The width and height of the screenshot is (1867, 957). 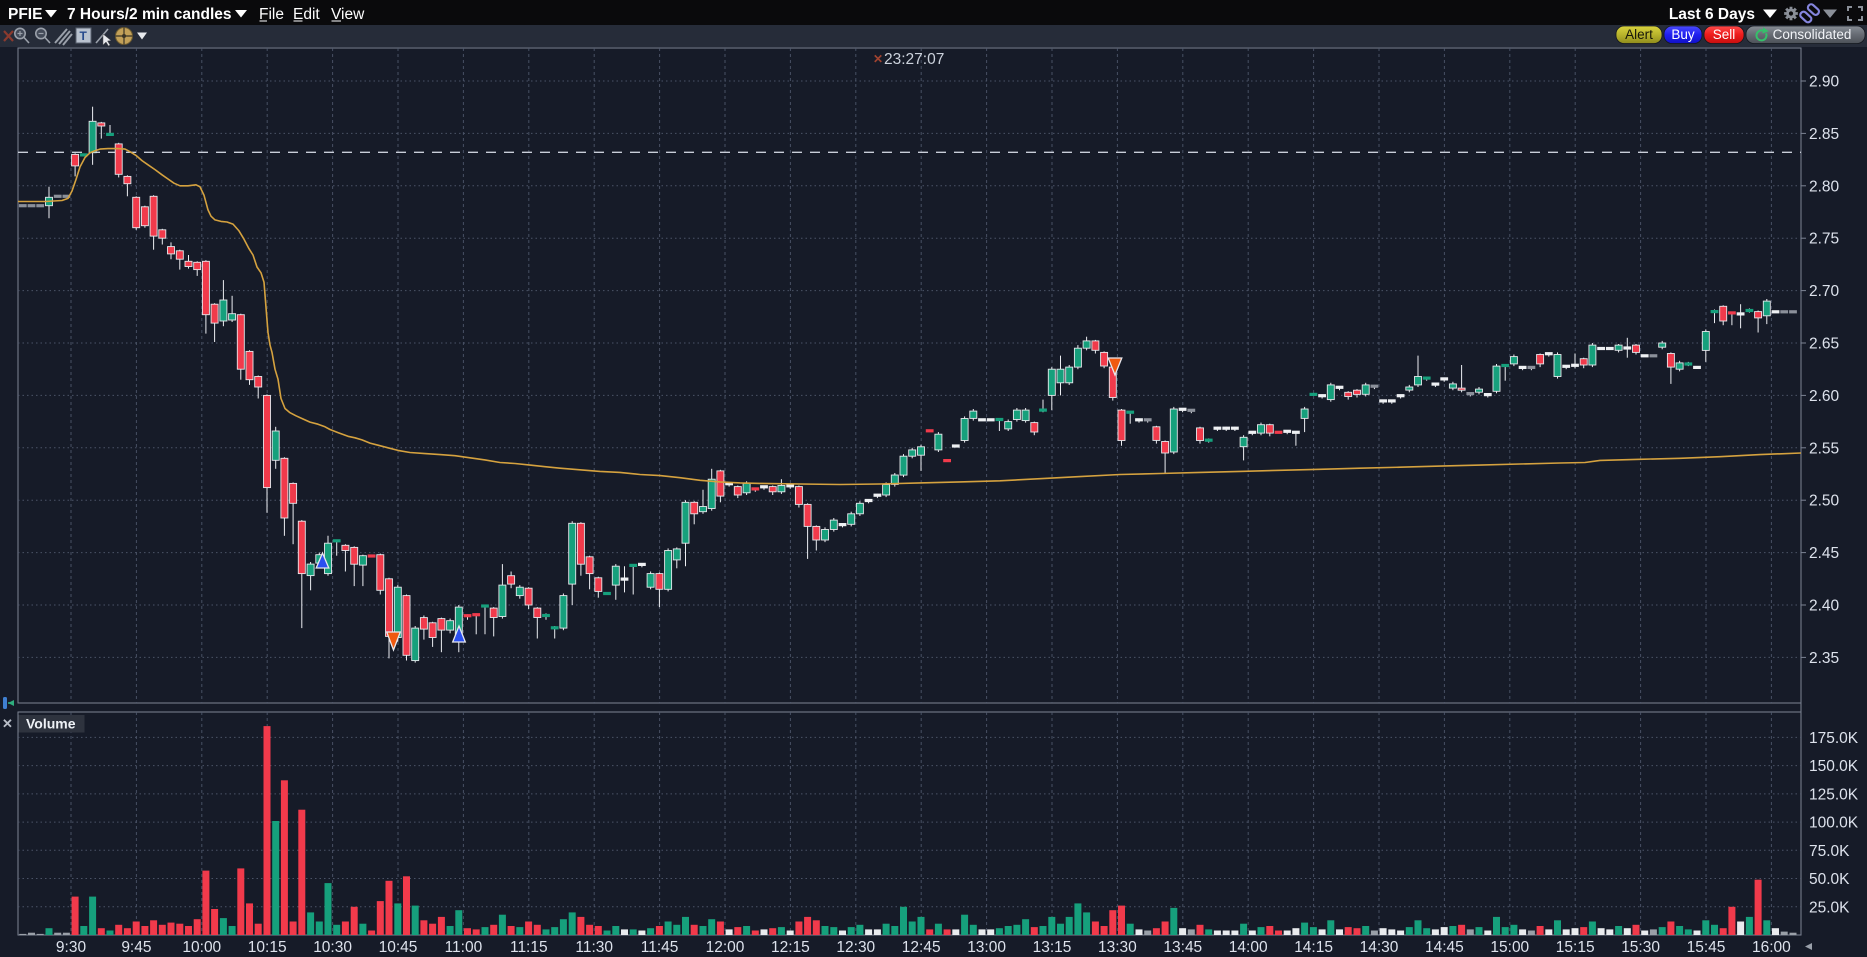 I want to click on svg-text: 11:45, so click(x=660, y=947).